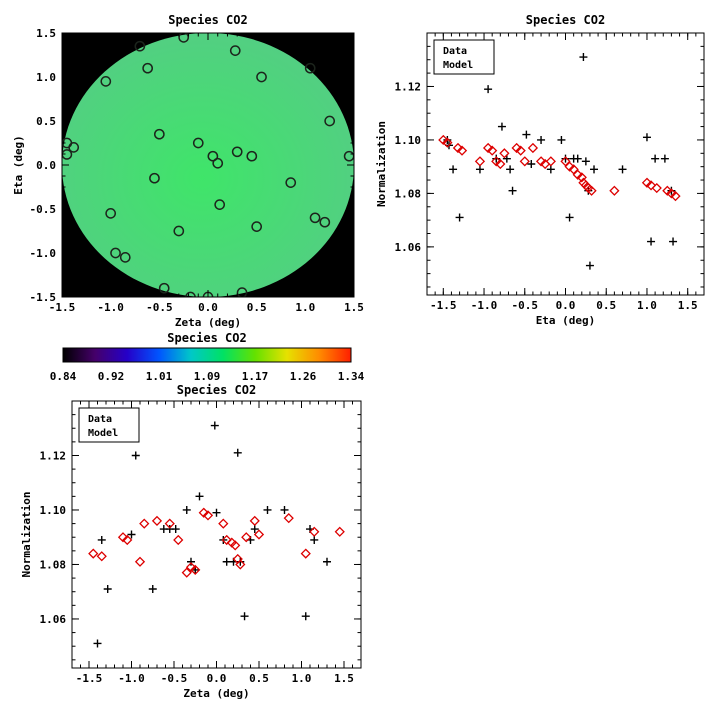 Image resolution: width=720 pixels, height=724 pixels. I want to click on x-tick-label: 0.5, so click(259, 678).